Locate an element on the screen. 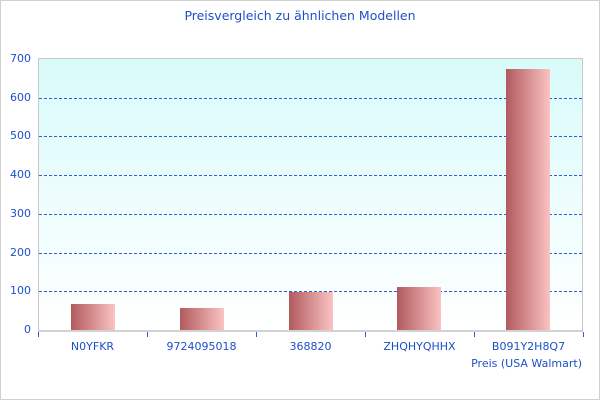 The width and height of the screenshot is (600, 400). bar-ZHQHYQHHX is located at coordinates (419, 308).